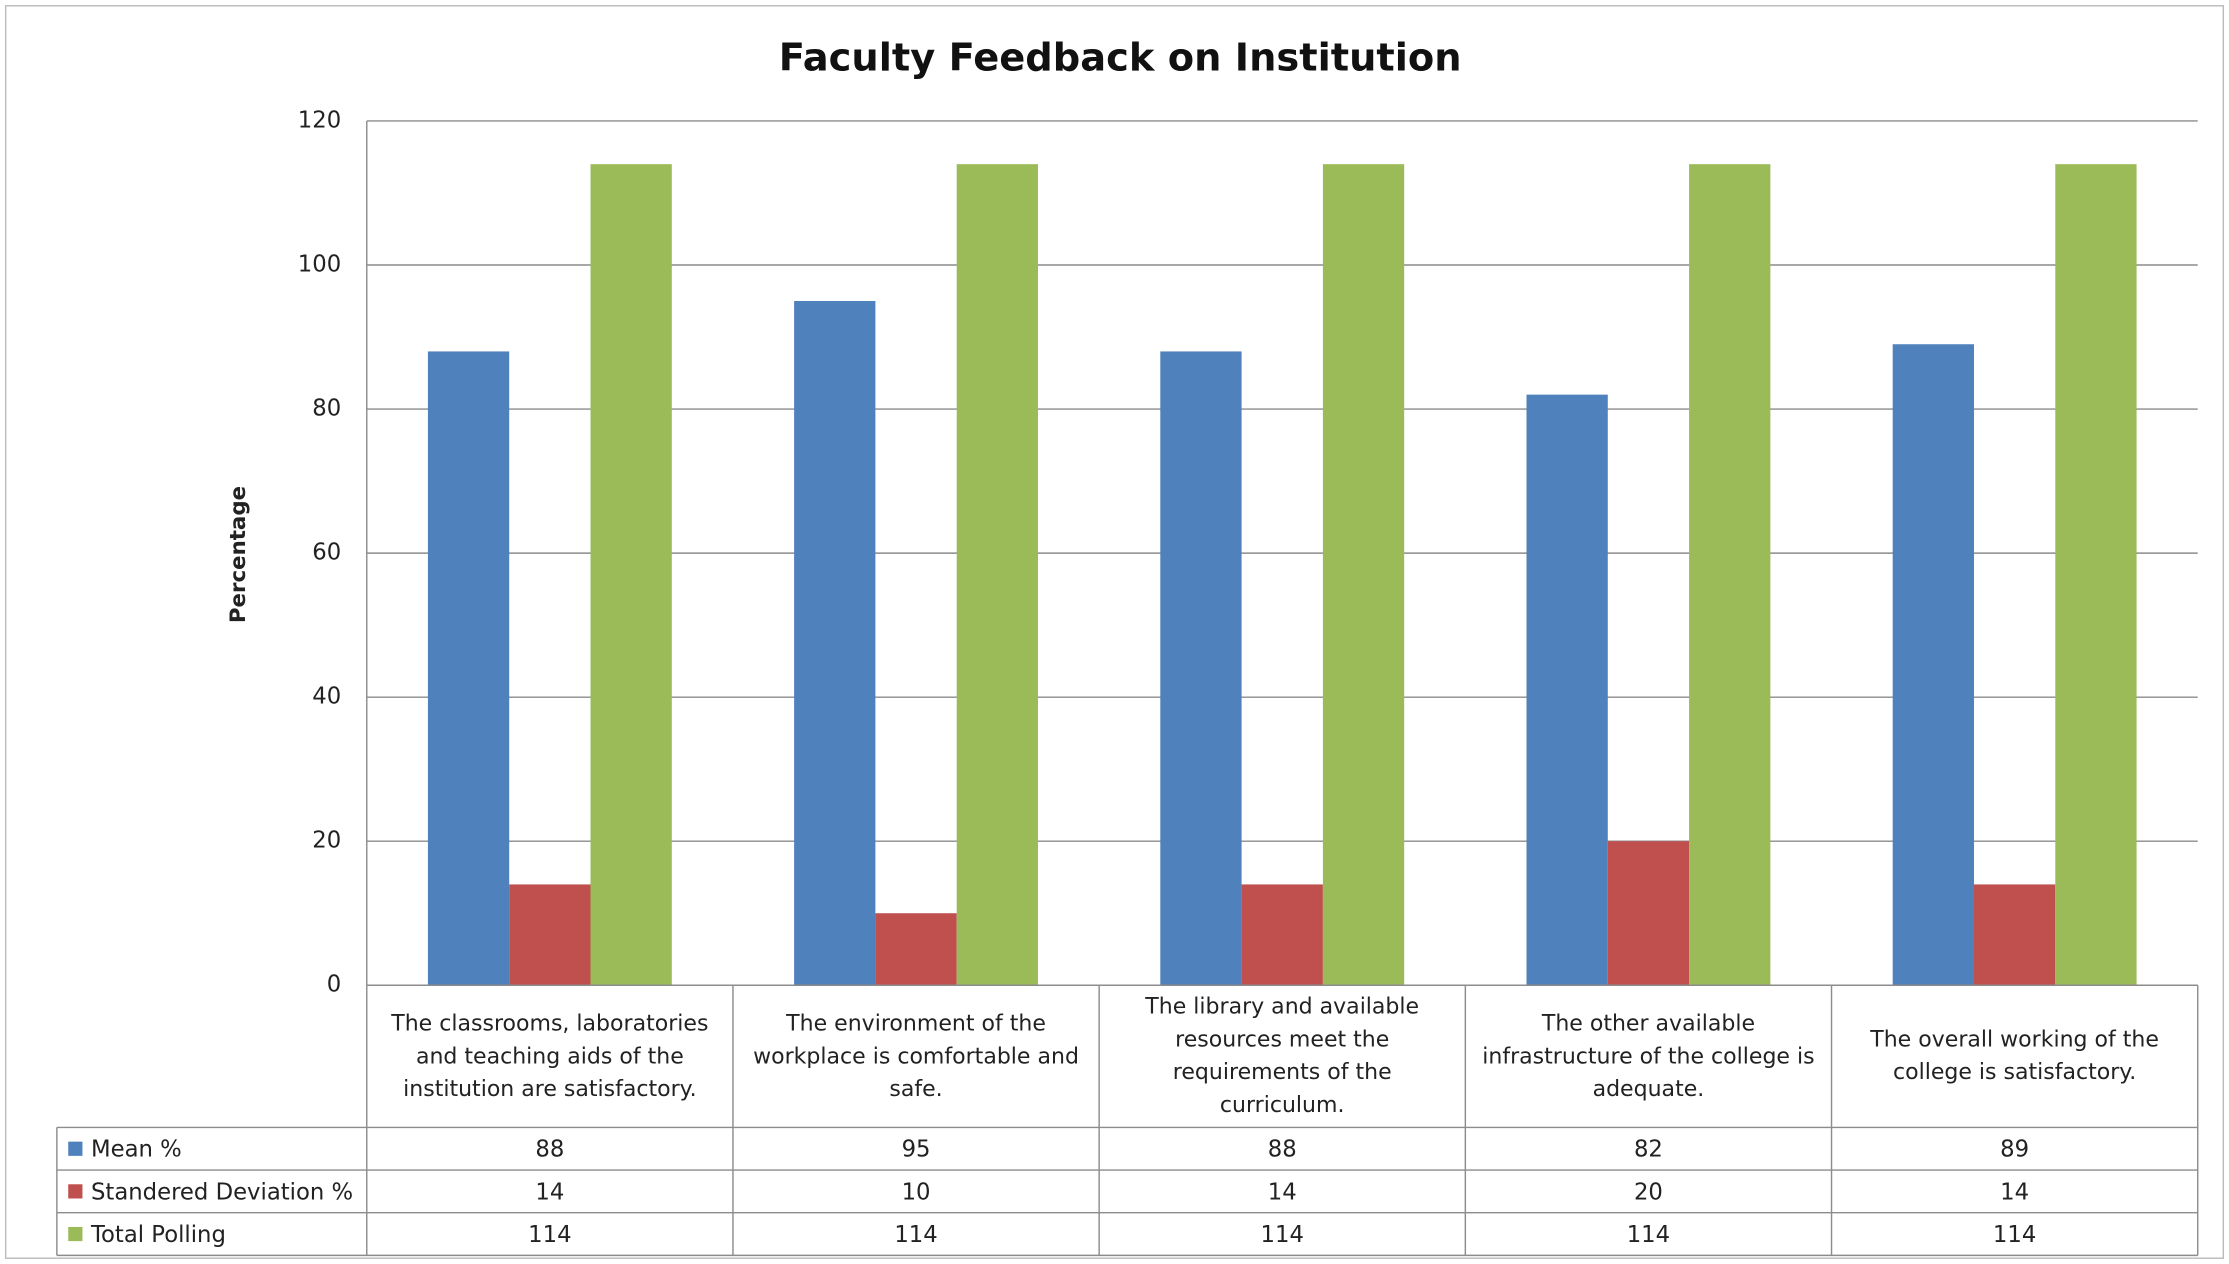  Describe the element at coordinates (916, 1192) in the screenshot. I see `table-value: 10` at that location.